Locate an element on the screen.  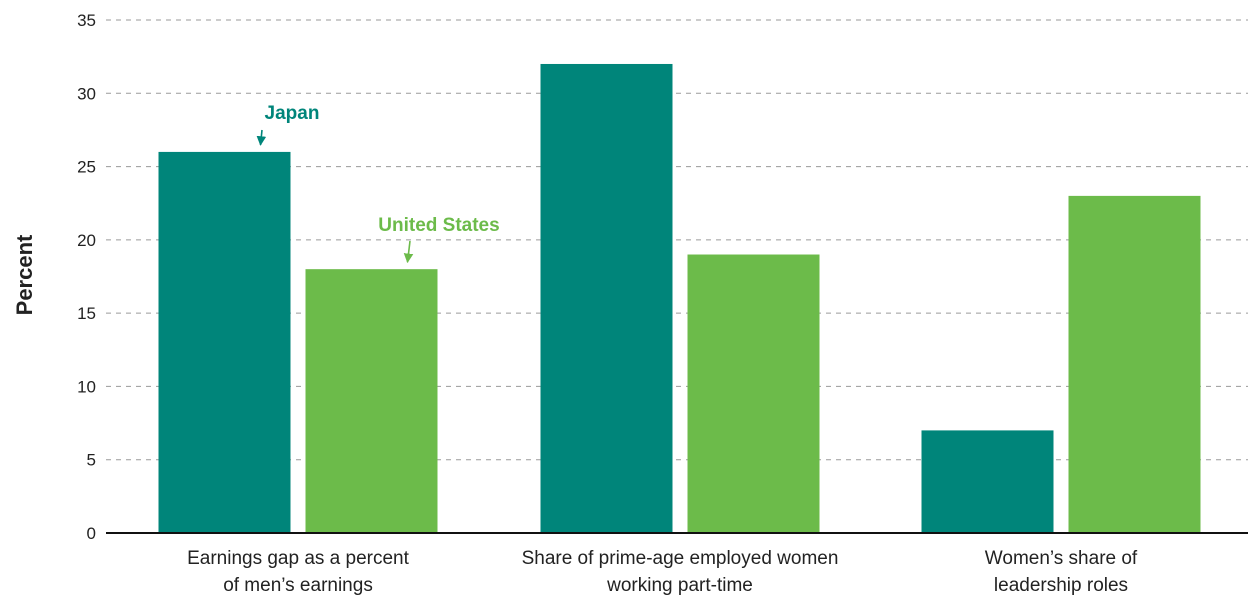
y-tick-label: 20 is located at coordinates (86, 240).